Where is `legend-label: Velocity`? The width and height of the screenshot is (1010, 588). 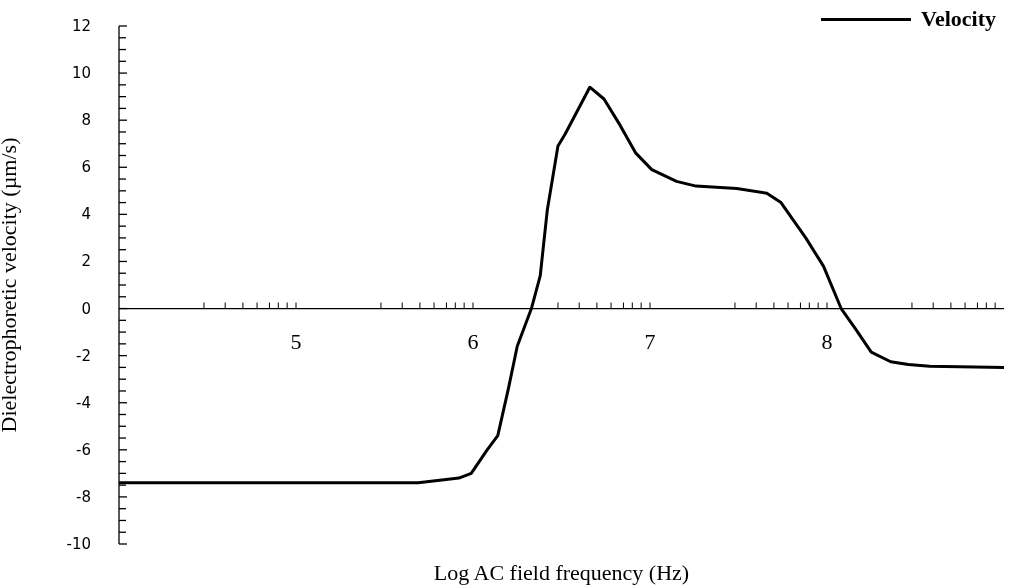 legend-label: Velocity is located at coordinates (958, 19).